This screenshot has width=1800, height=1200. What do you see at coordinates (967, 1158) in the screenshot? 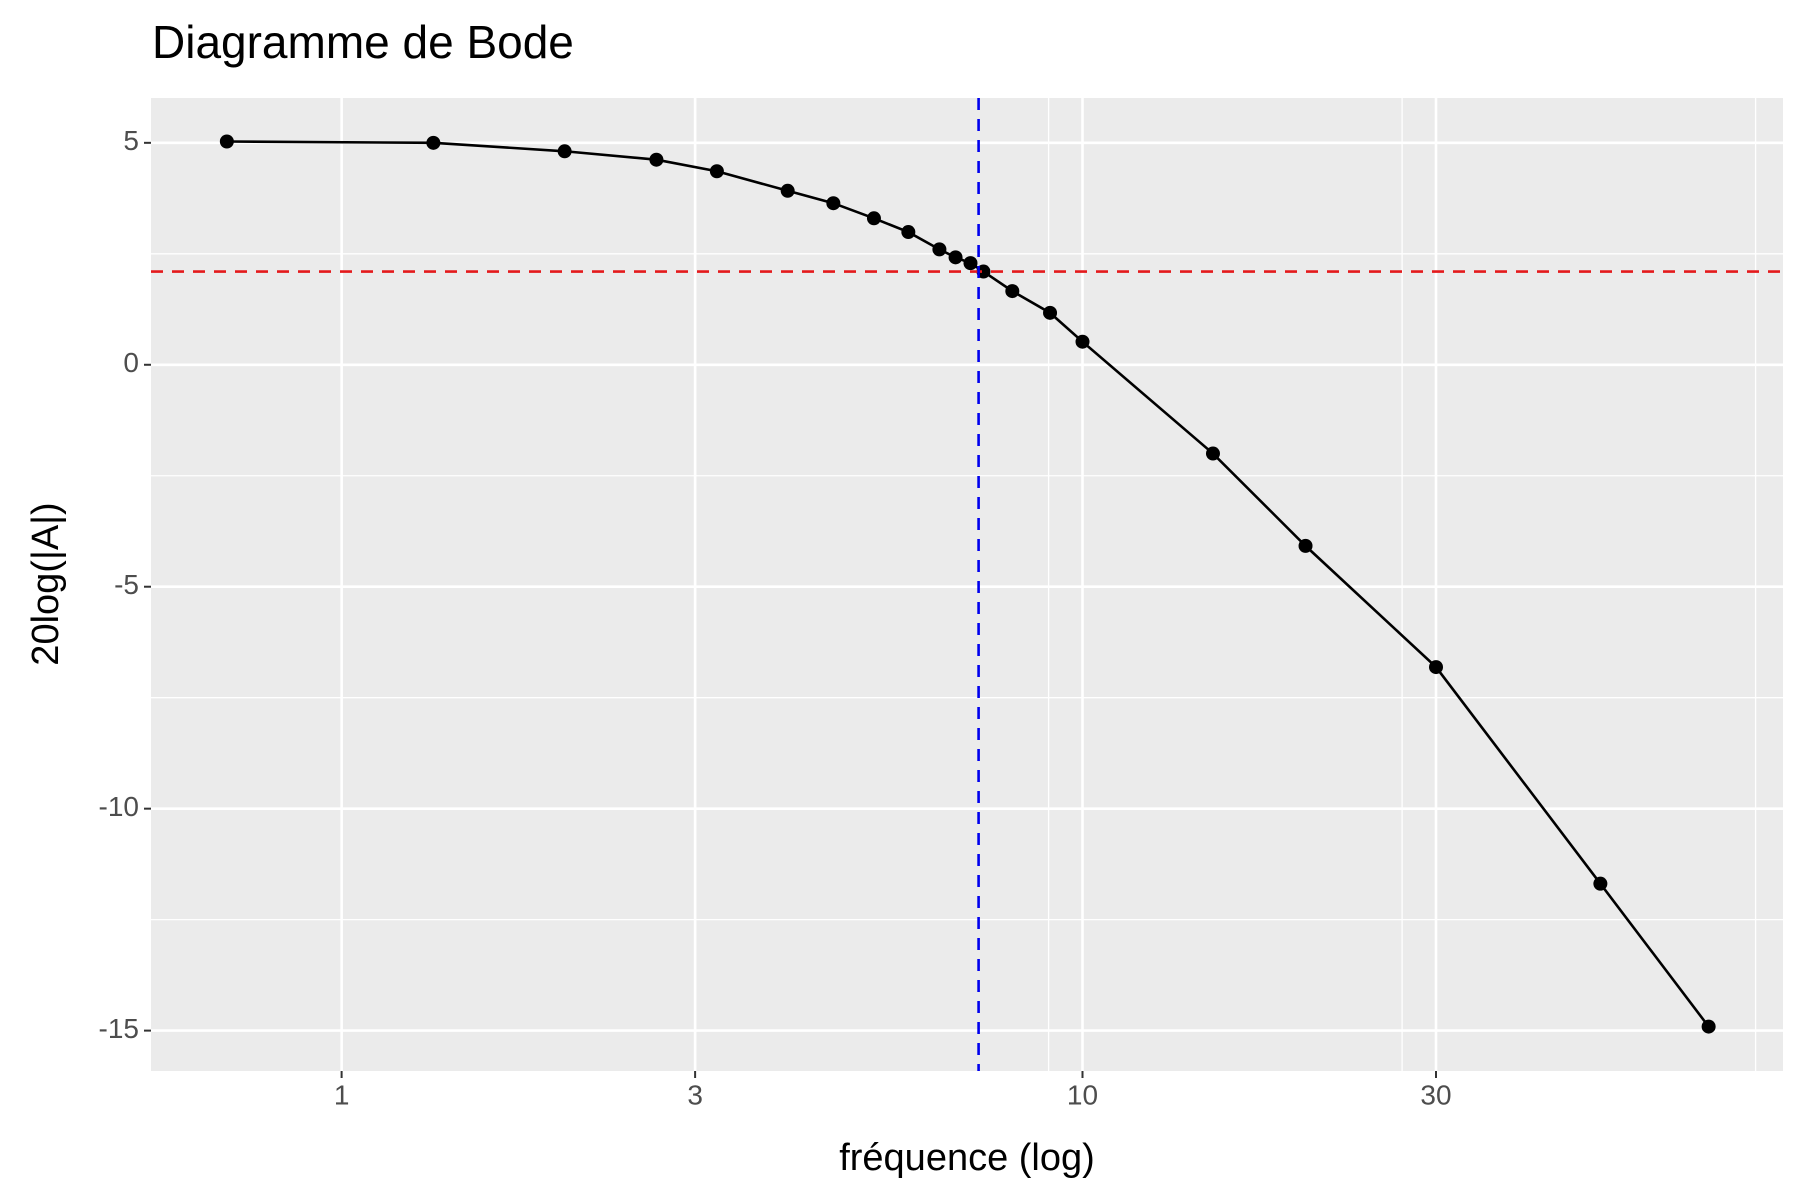
I see `x-axis-title: fréquence (log)` at bounding box center [967, 1158].